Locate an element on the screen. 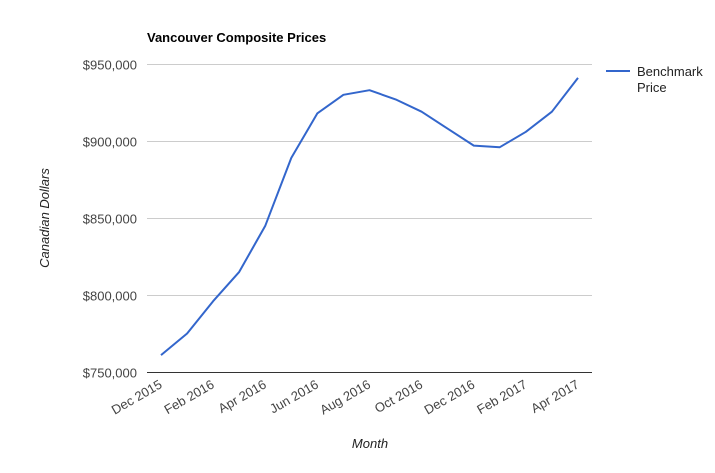 Image resolution: width=715 pixels, height=473 pixels. x-tick-label: Jun 2016 is located at coordinates (294, 397).